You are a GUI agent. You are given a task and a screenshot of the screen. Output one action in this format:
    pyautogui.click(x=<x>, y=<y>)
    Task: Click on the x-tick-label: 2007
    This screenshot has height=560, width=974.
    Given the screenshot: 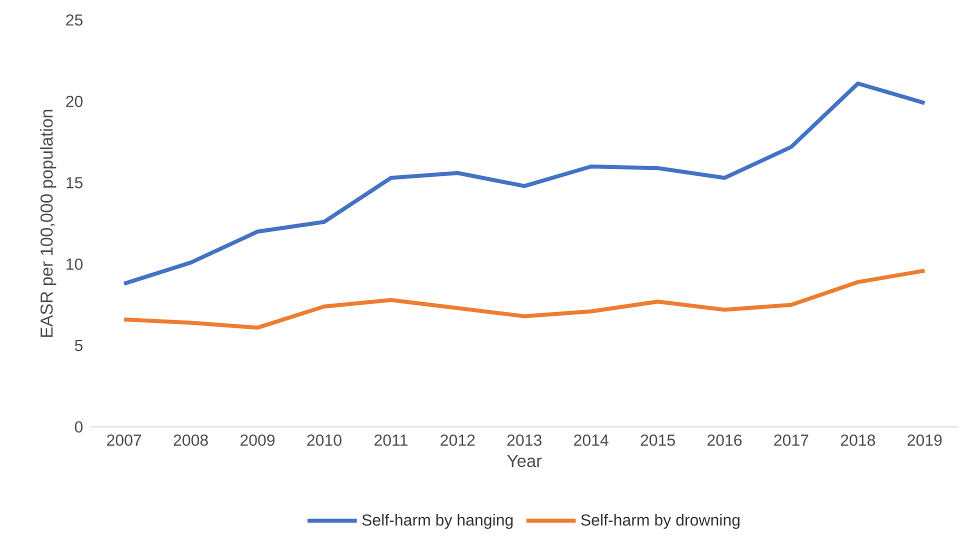 What is the action you would take?
    pyautogui.click(x=124, y=440)
    